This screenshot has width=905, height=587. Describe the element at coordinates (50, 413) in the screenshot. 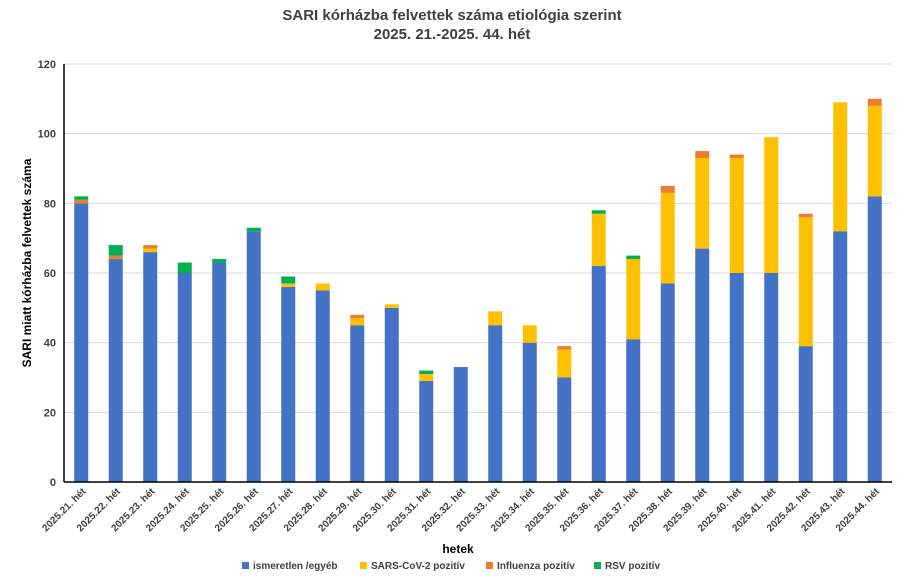

I see `y-tick-label: 20` at that location.